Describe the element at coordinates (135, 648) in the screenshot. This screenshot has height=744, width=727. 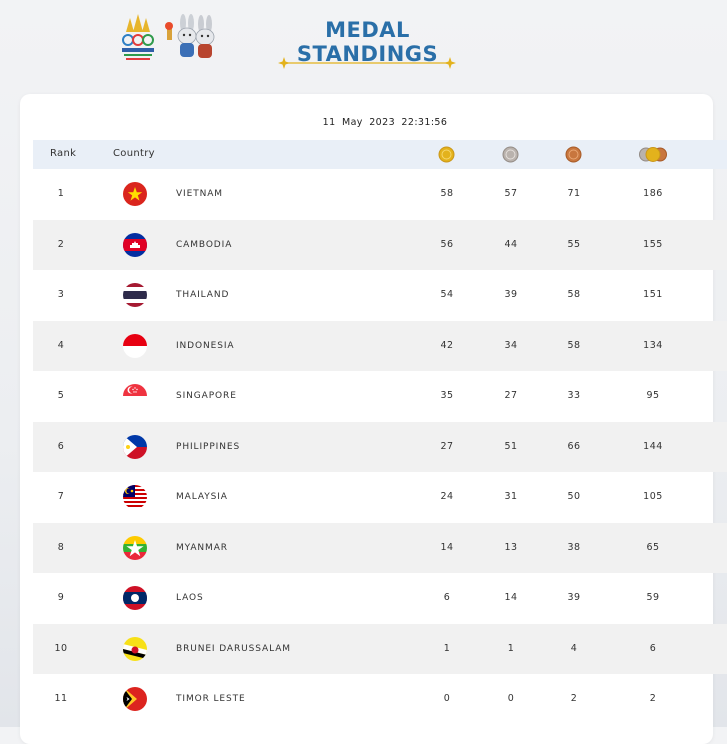
I see `brunei-flag-icon` at that location.